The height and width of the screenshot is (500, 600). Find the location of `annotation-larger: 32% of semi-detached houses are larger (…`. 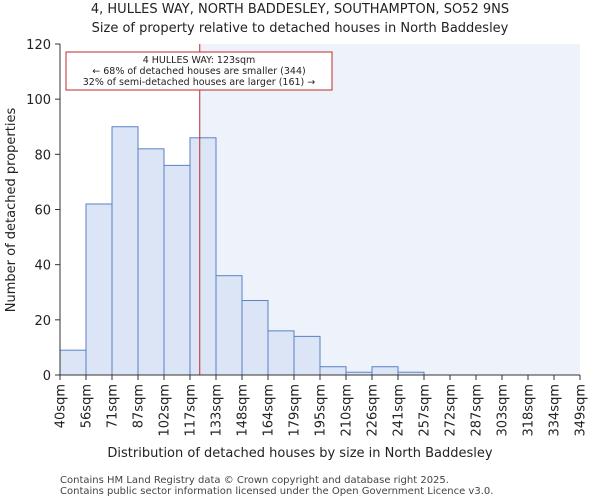

annotation-larger: 32% of semi-detached houses are larger (… is located at coordinates (199, 82).